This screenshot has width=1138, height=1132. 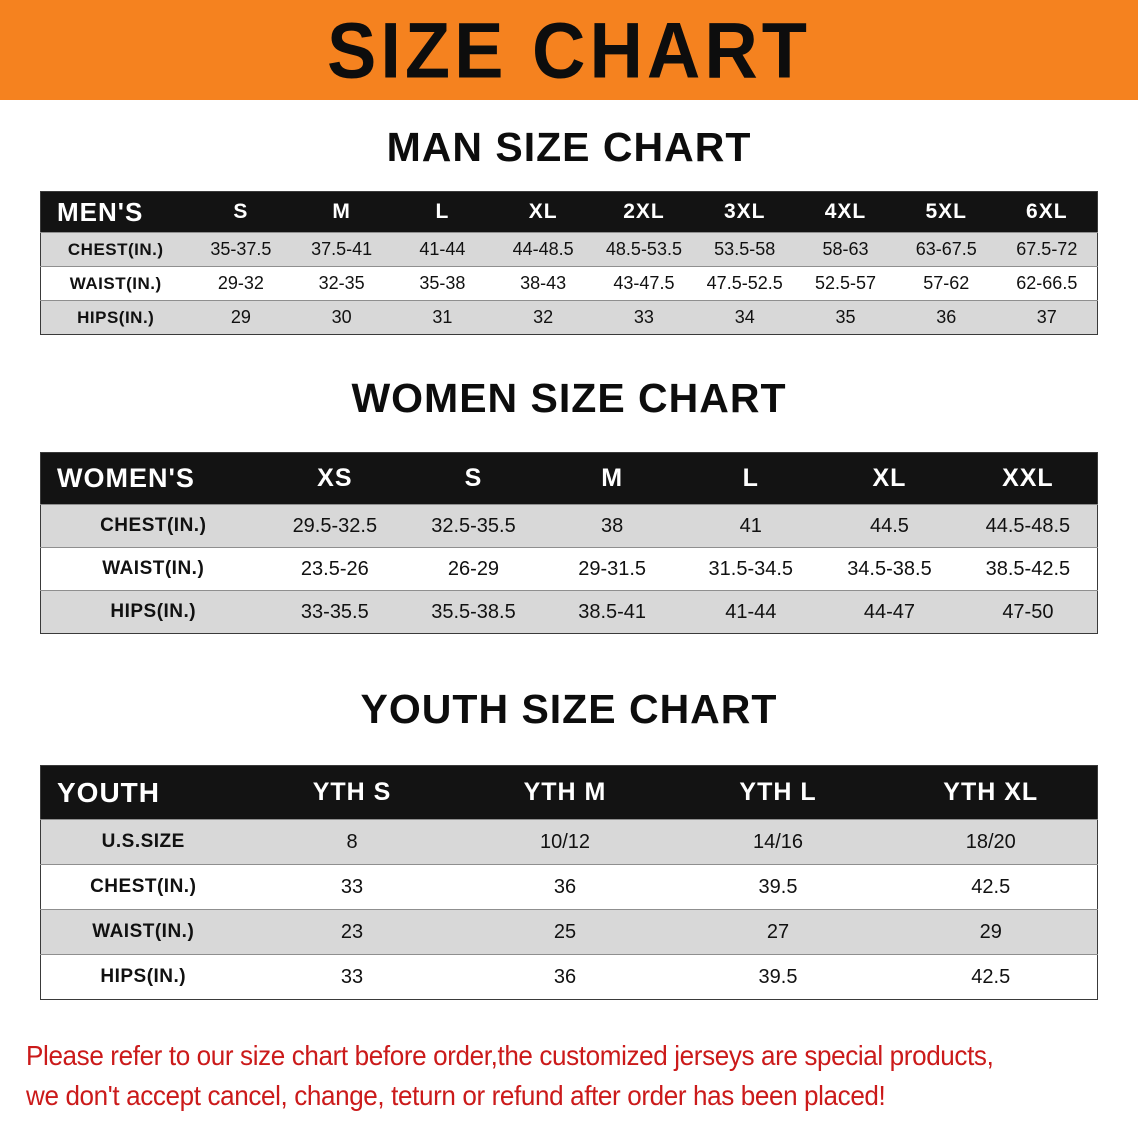 I want to click on measurement-value: 31.5-34.5, so click(x=751, y=569).